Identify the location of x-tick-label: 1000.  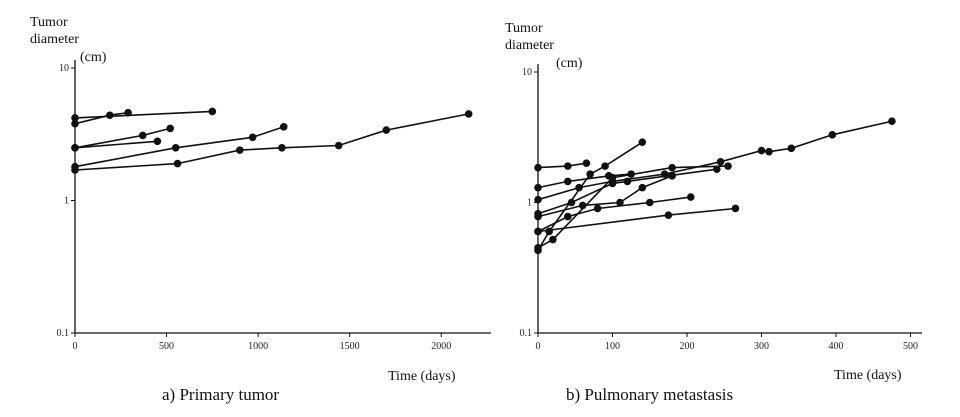
(258, 346).